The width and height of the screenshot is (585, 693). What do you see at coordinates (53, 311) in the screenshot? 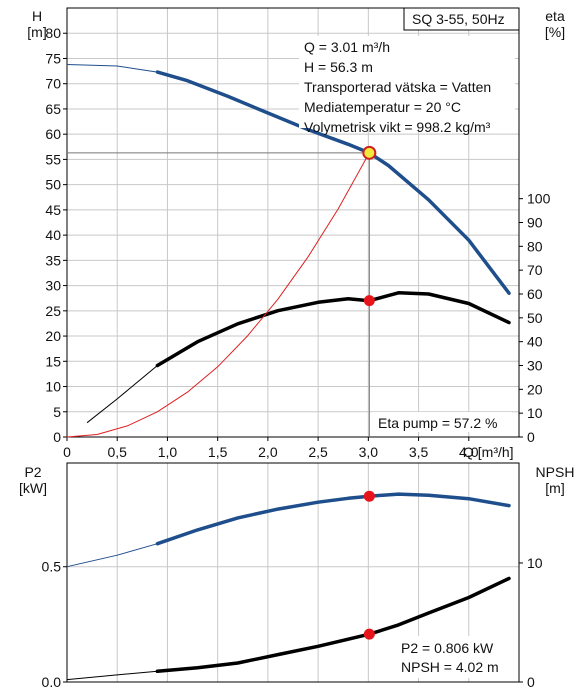
I see `h-tick-label: 25` at bounding box center [53, 311].